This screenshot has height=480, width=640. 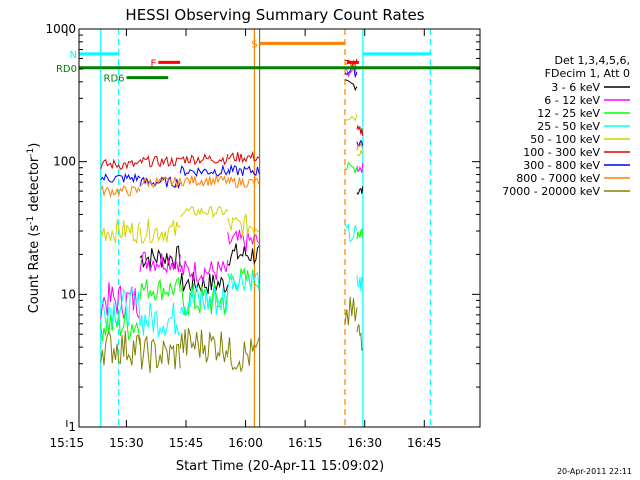 I want to click on x-tick-label: 15:45, so click(x=186, y=443).